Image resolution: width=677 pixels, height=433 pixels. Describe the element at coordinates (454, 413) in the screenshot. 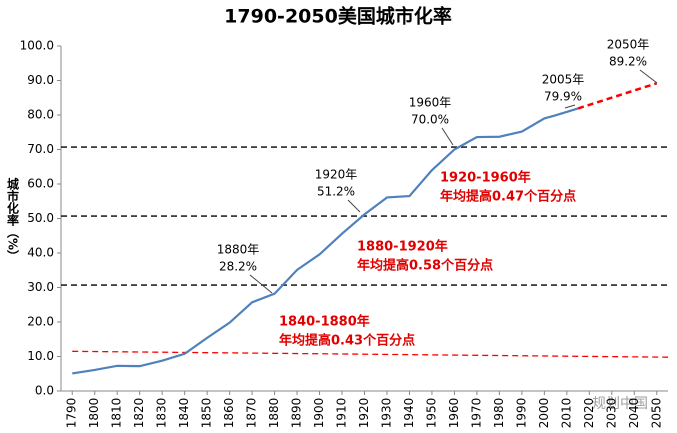

I see `x-tick-label: 1960` at that location.